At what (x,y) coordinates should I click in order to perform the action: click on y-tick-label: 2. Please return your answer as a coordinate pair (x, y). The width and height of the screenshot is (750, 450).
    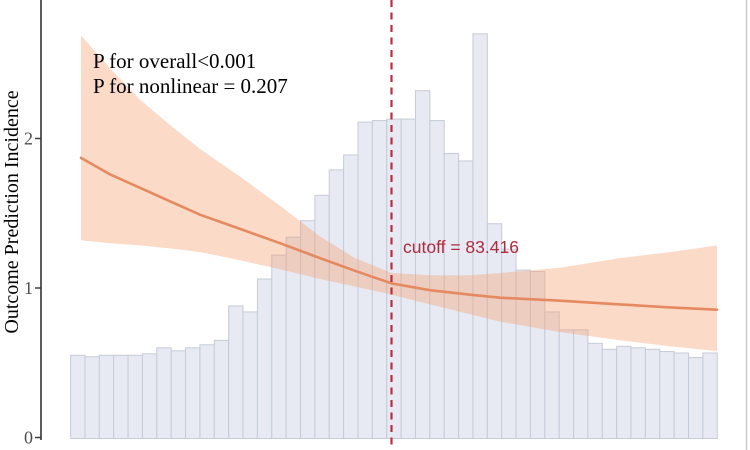
    Looking at the image, I should click on (28, 139).